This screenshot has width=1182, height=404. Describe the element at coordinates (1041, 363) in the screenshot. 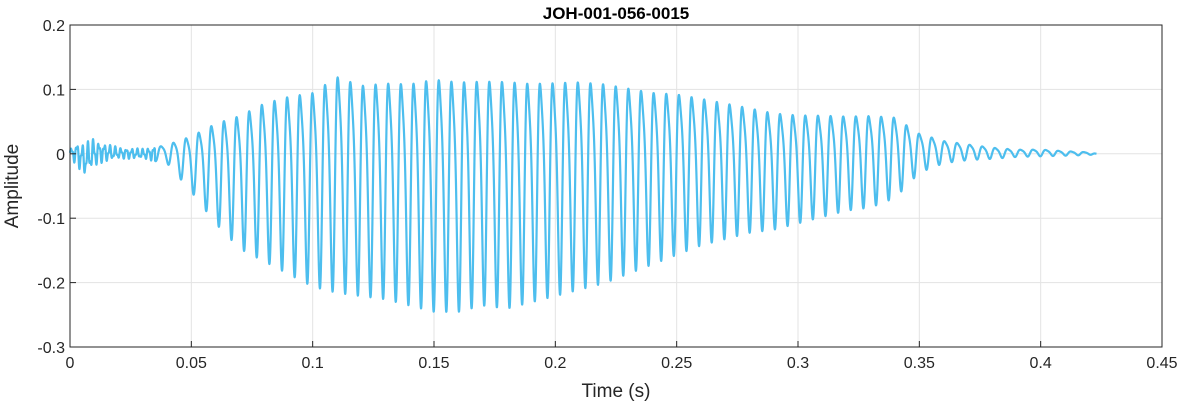

I see `x-tick-label: 0.4` at that location.